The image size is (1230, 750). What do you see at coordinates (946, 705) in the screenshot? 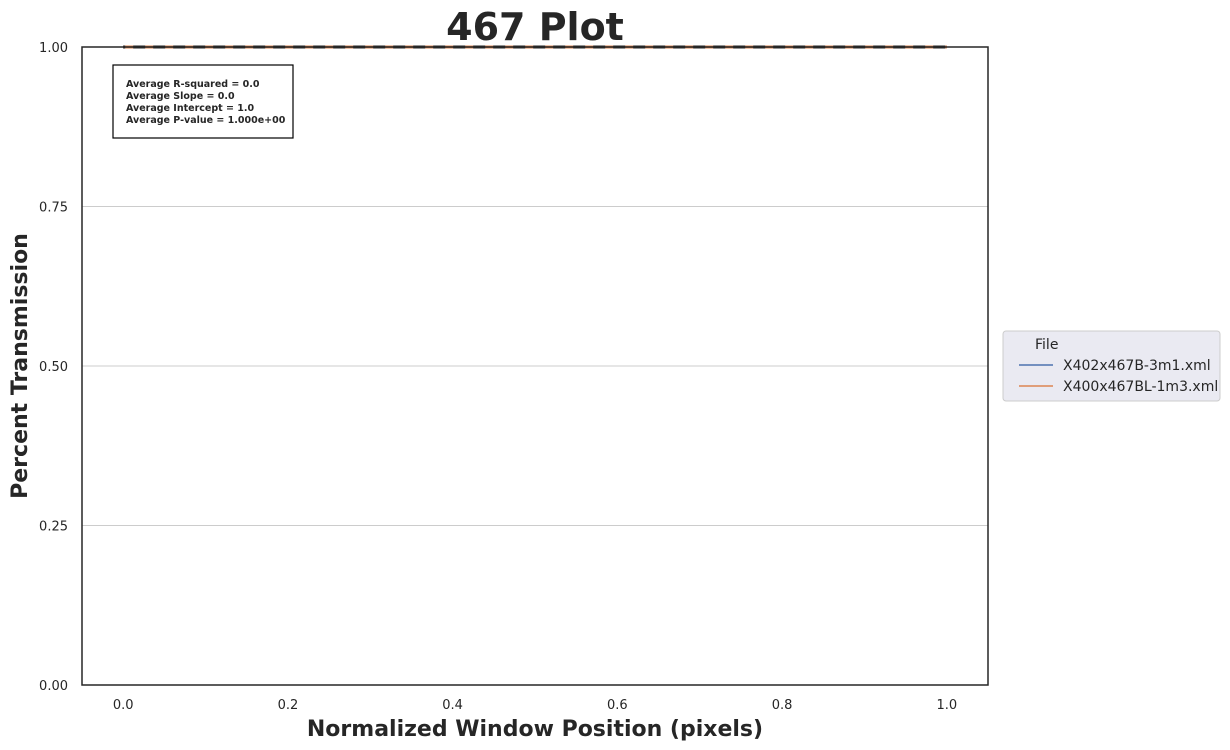
I see `x-tick-label: 1.0` at bounding box center [946, 705].